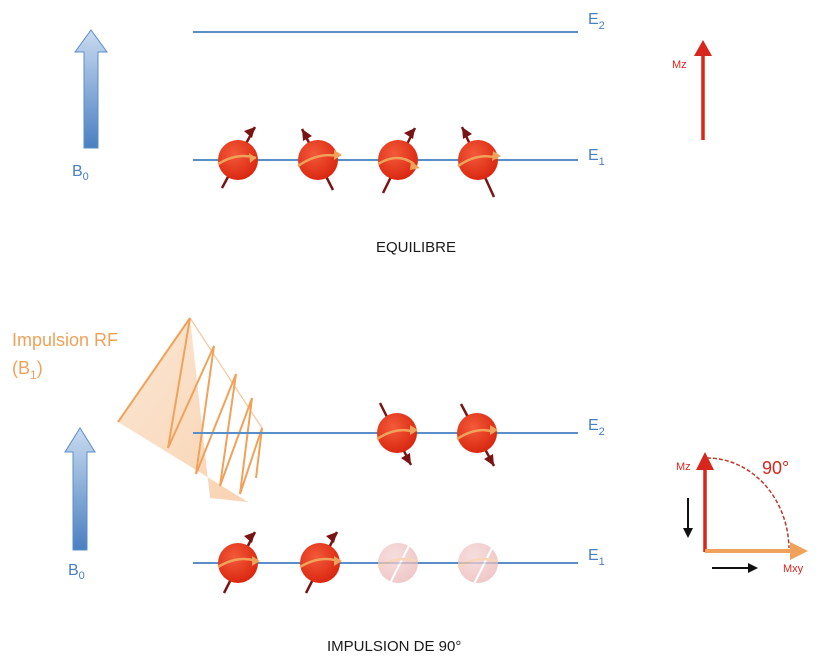 Image resolution: width=822 pixels, height=658 pixels. What do you see at coordinates (416, 247) in the screenshot?
I see `caption-equilibre: EQUILIBRE` at bounding box center [416, 247].